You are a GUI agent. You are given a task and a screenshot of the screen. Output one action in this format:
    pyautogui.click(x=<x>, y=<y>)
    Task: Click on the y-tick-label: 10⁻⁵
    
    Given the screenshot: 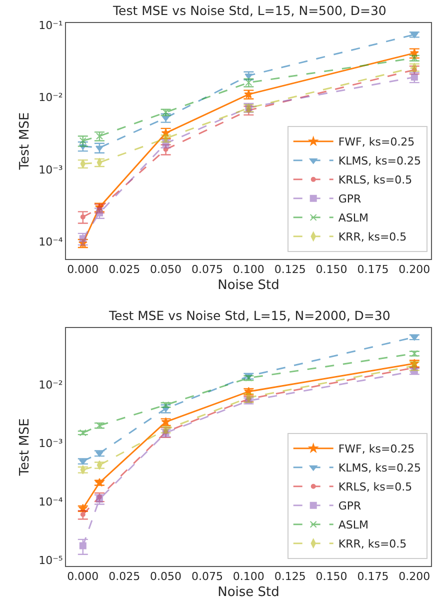 What is the action you would take?
    pyautogui.click(x=50, y=560)
    